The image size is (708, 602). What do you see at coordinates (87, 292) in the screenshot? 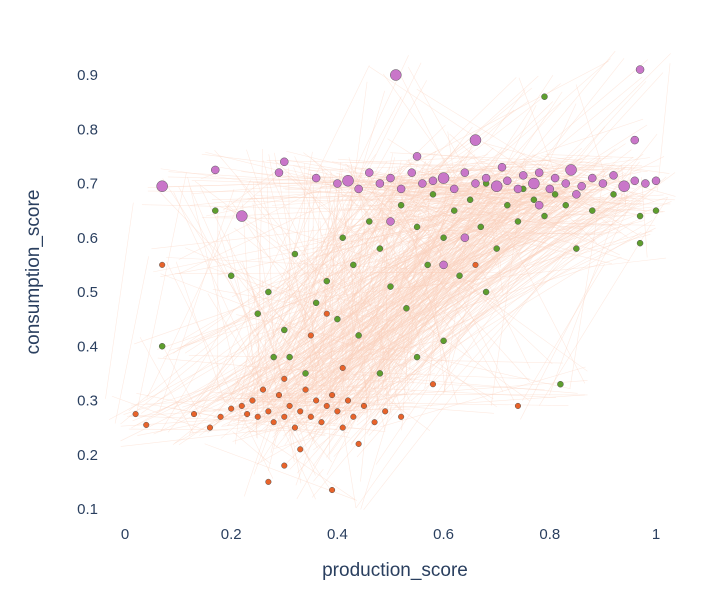
I see `y-axis-ticks: 0.1 0.2 0.3 0.4 0.5 0.6 0.7 0.8 0.9` at bounding box center [87, 292].